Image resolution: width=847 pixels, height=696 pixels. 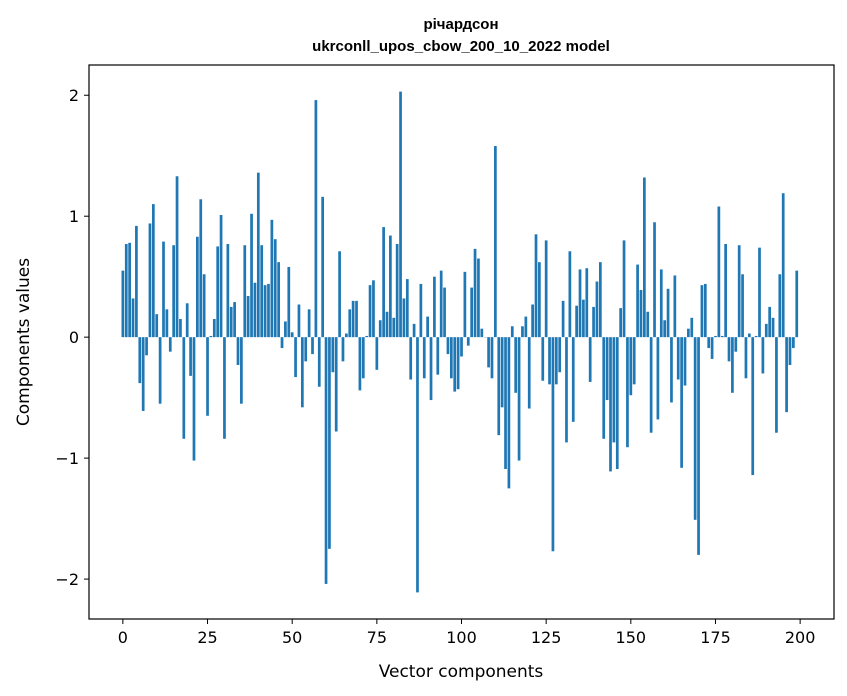 I want to click on chart-title-line1: річардсон, so click(x=460, y=24).